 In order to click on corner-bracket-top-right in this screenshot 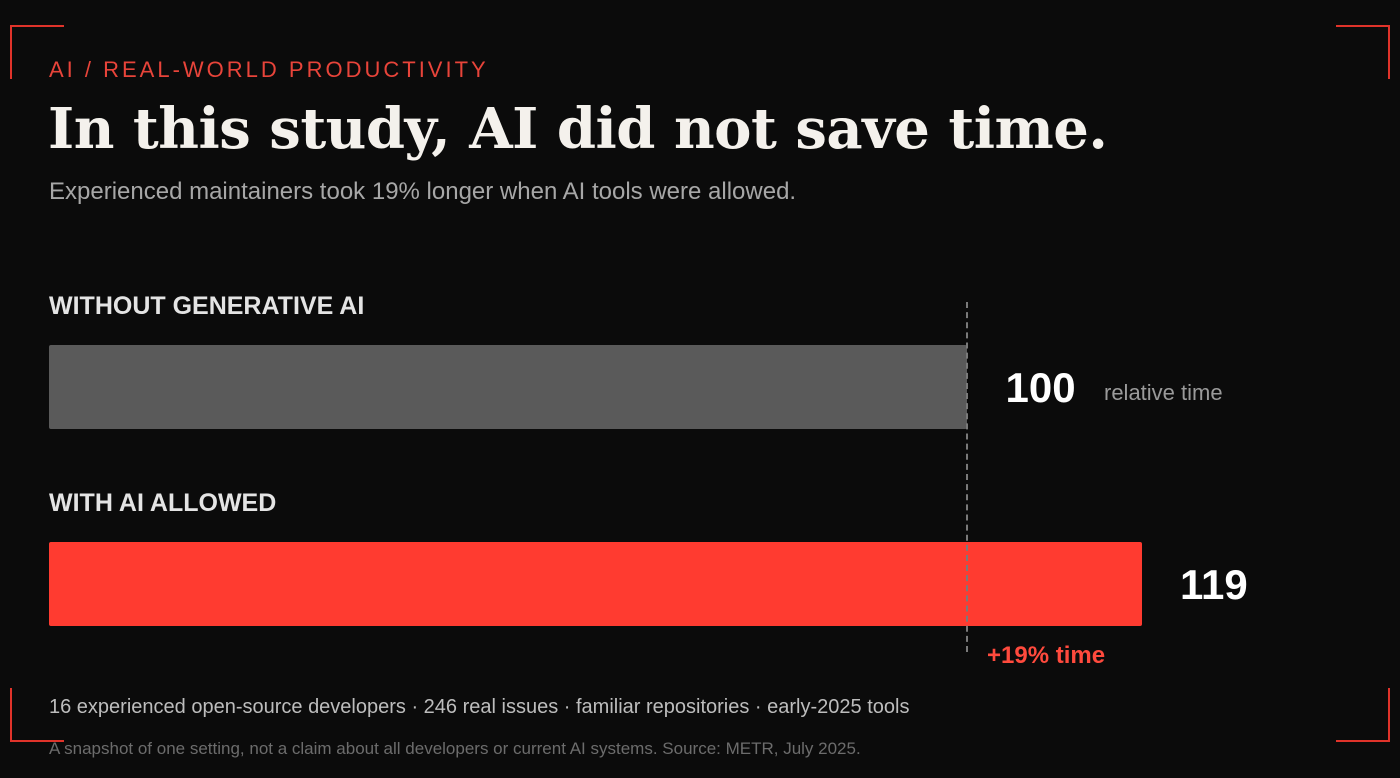, I will do `click(1363, 52)`.